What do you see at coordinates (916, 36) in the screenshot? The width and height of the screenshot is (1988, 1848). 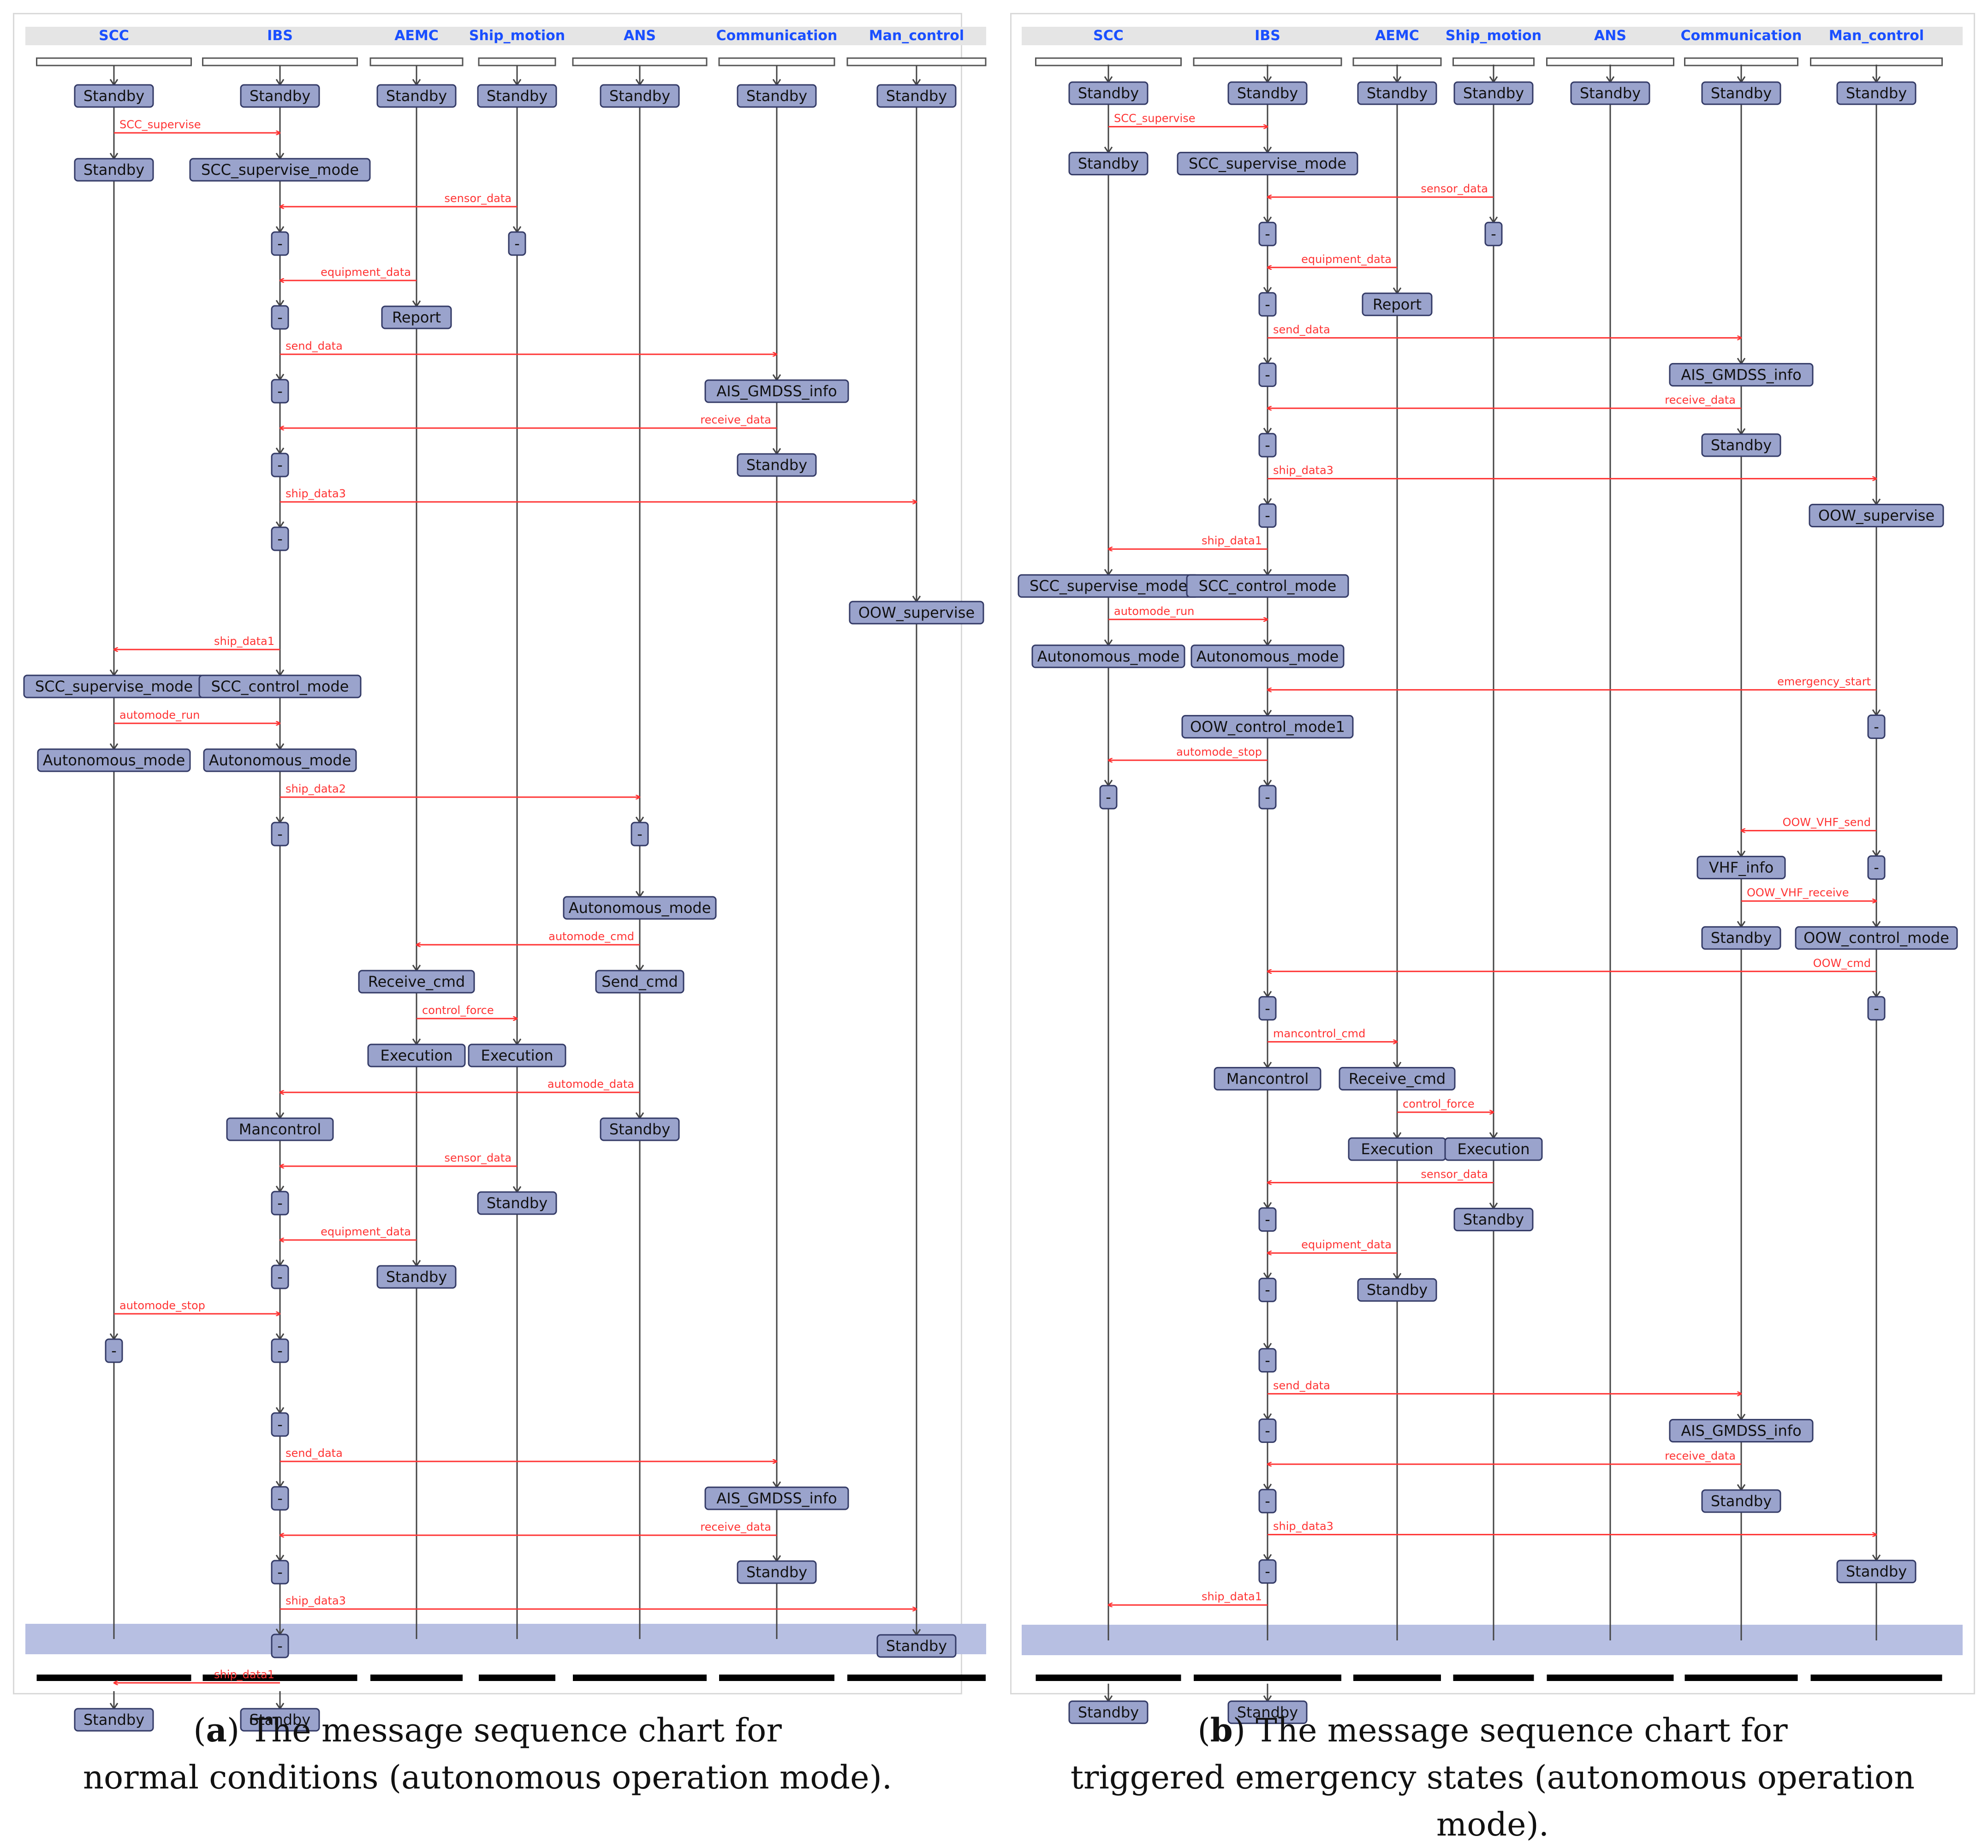 I see `actor-label: Man_control` at bounding box center [916, 36].